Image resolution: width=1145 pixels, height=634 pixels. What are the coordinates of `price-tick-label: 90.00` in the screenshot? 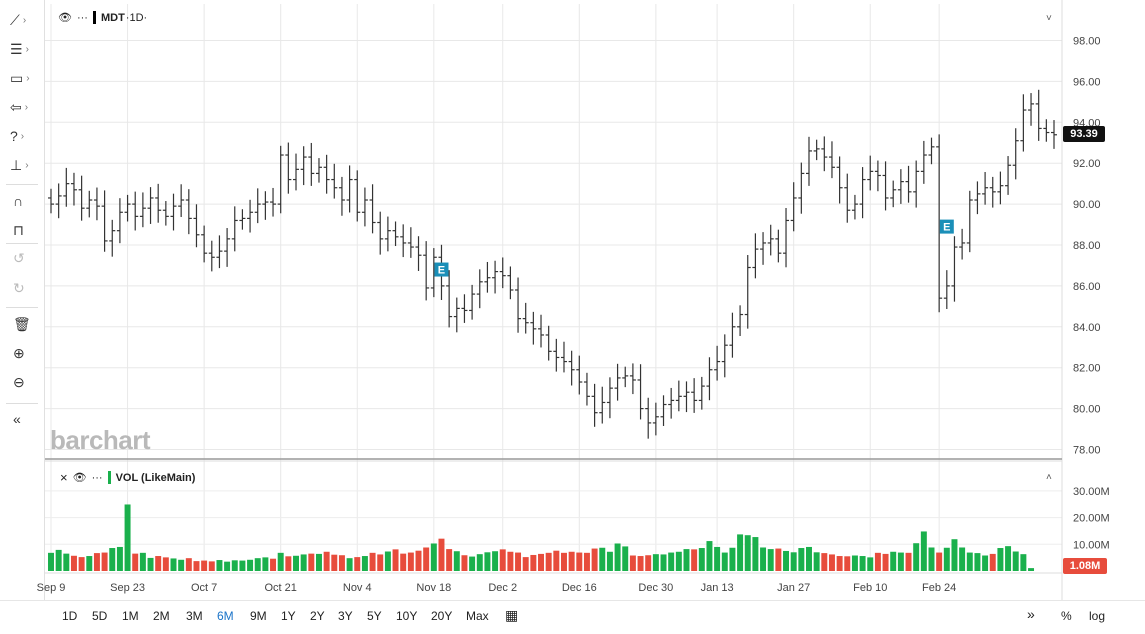 It's located at (1087, 205).